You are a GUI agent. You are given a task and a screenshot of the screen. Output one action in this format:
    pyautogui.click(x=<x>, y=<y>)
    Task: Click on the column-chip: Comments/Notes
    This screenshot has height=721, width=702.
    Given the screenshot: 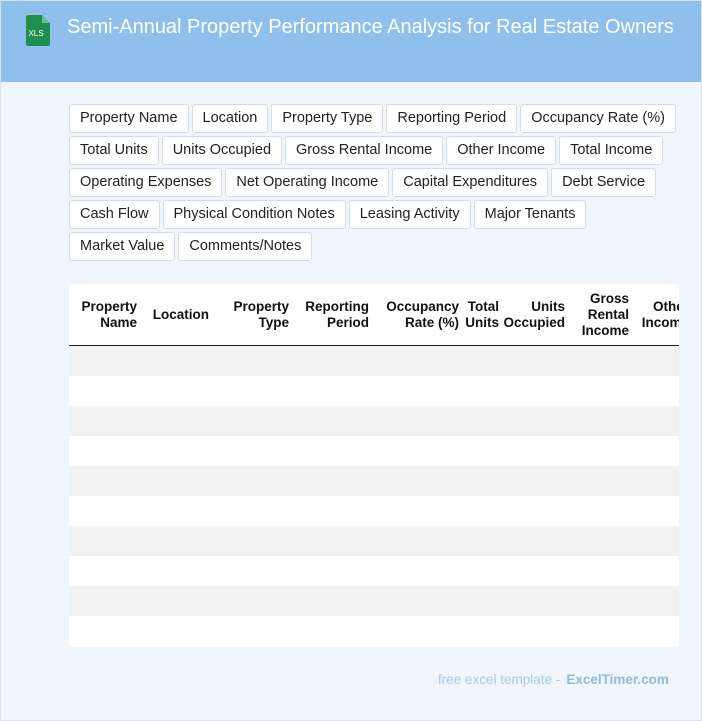 What is the action you would take?
    pyautogui.click(x=245, y=246)
    